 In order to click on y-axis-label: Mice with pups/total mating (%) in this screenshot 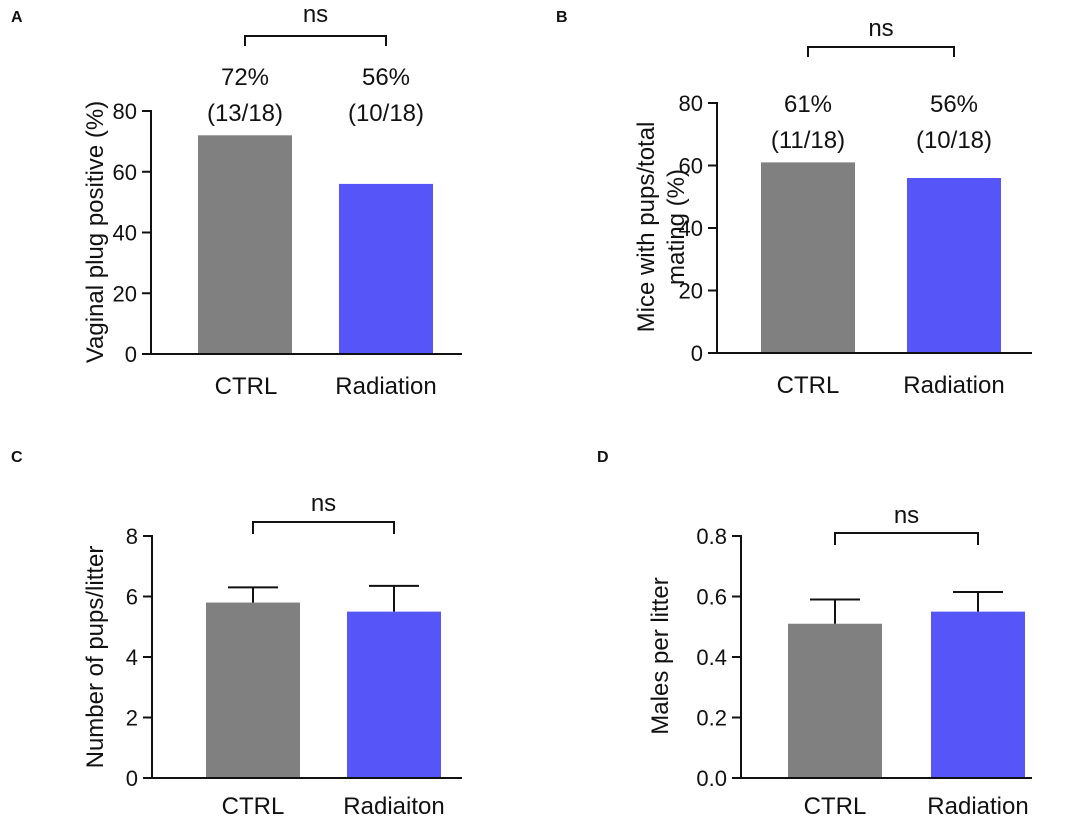, I will do `click(661, 227)`.